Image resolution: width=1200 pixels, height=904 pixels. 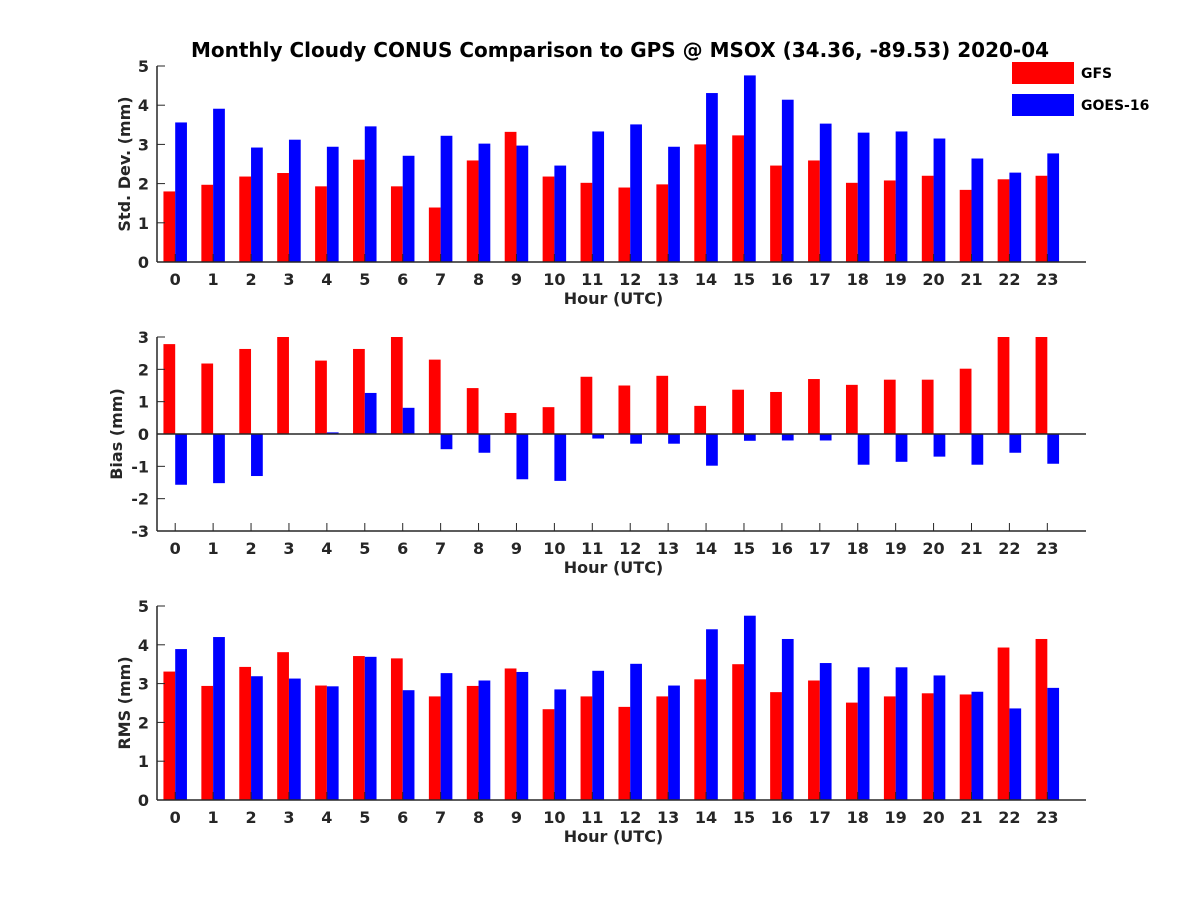 What do you see at coordinates (364, 279) in the screenshot?
I see `x-tick-label: 5` at bounding box center [364, 279].